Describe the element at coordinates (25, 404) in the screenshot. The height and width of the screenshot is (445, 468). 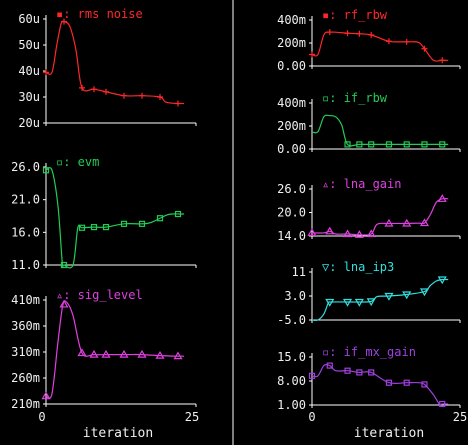
I see `y-tick-label: 210m` at that location.